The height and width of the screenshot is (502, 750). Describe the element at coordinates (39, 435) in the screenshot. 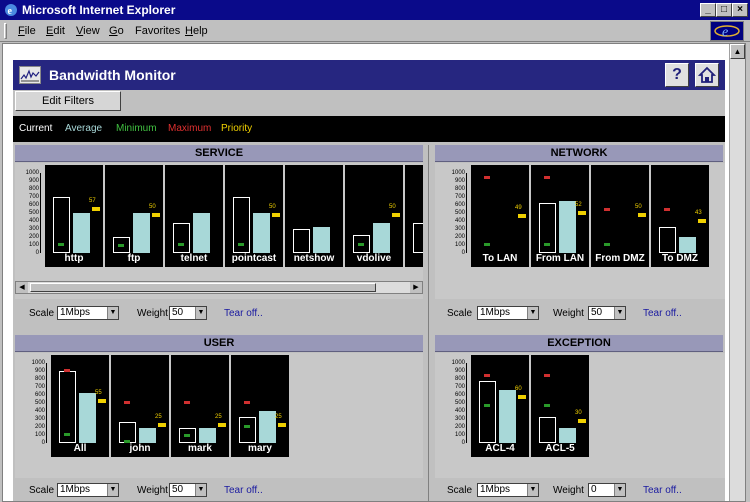

I see `axis-tick-label: 100` at that location.